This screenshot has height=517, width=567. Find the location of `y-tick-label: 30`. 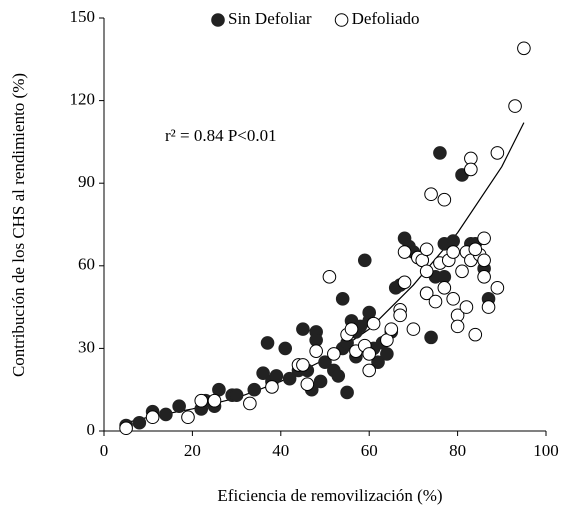

y-tick-label: 30 is located at coordinates (86, 346).